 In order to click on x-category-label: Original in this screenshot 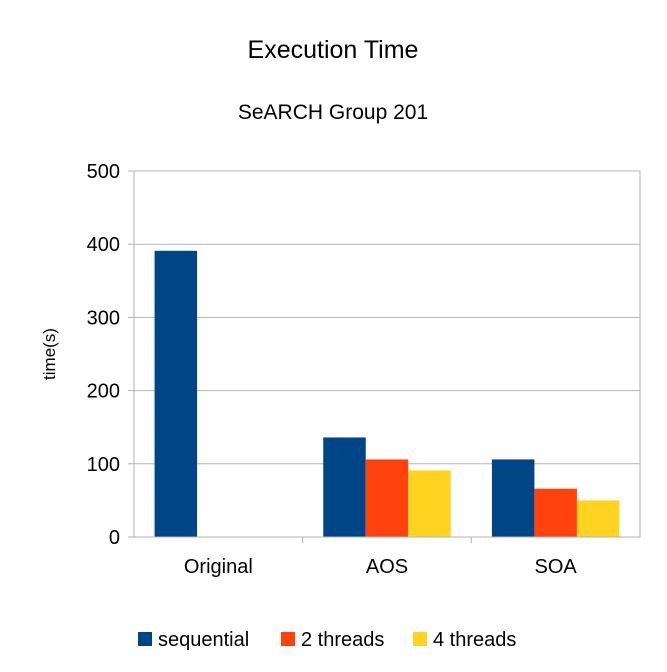, I will do `click(218, 567)`.